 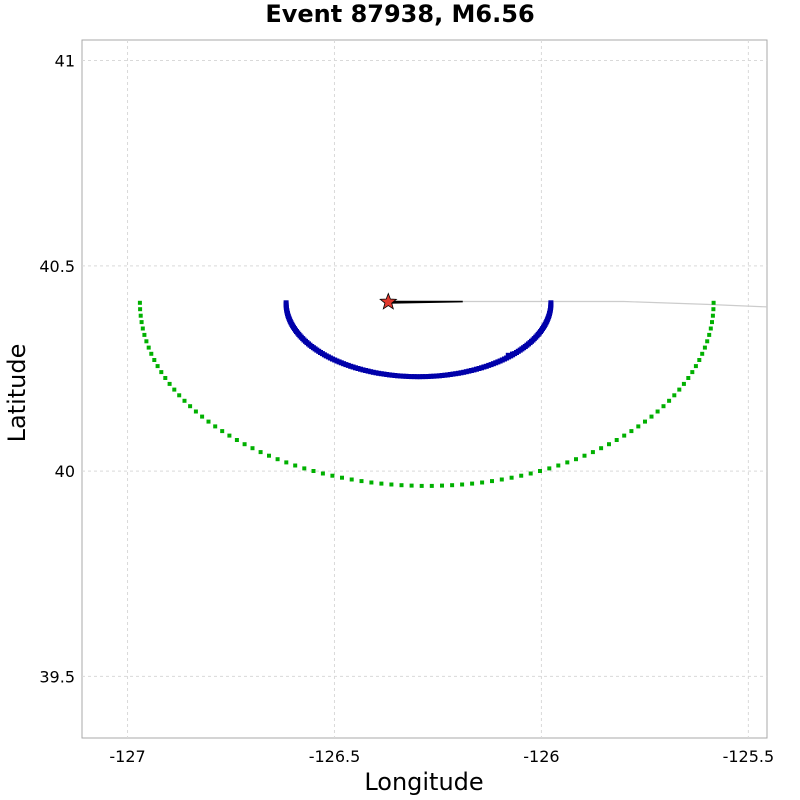 What do you see at coordinates (57, 676) in the screenshot?
I see `y-tick-label: 39.5` at bounding box center [57, 676].